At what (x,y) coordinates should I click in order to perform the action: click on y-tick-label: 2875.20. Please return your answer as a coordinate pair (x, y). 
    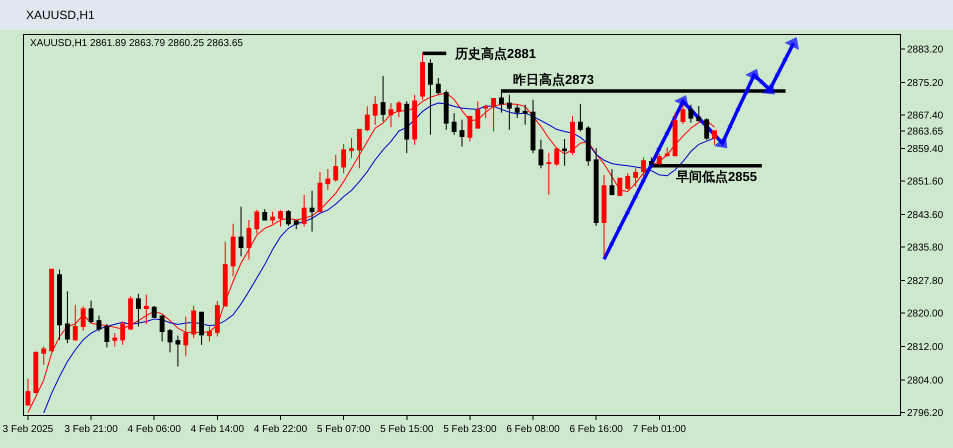
    Looking at the image, I should click on (925, 84).